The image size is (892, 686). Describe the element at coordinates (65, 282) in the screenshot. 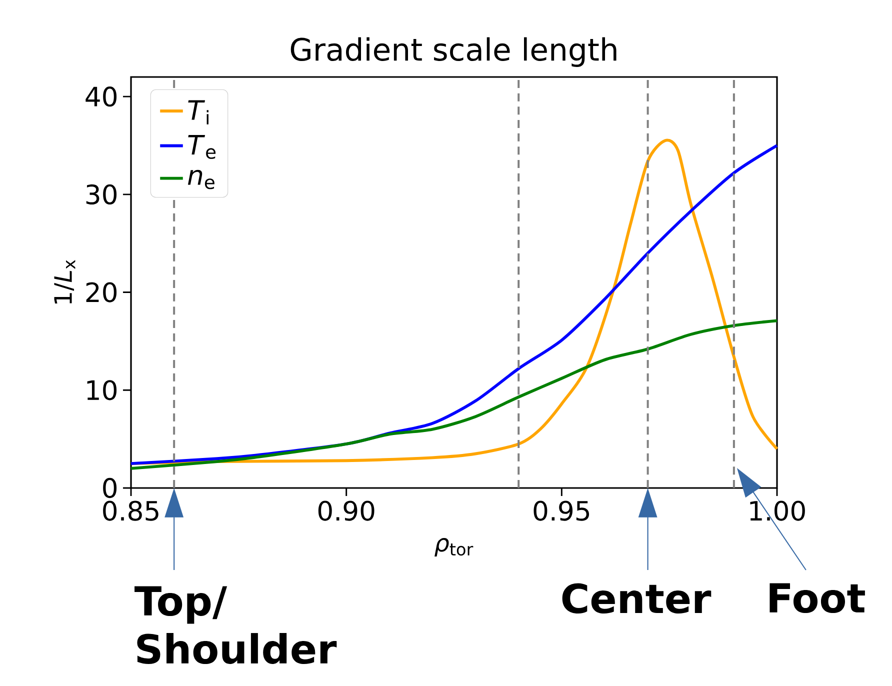

I see `y-axis-title: 1/L$_{x}$` at that location.